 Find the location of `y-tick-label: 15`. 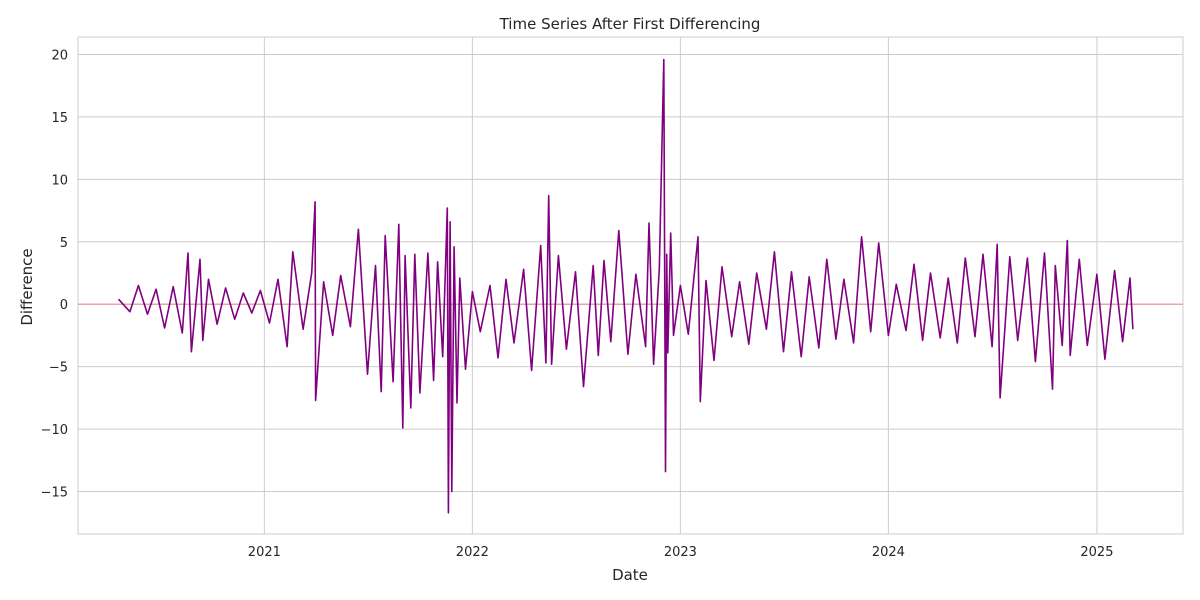

y-tick-label: 15 is located at coordinates (59, 118).